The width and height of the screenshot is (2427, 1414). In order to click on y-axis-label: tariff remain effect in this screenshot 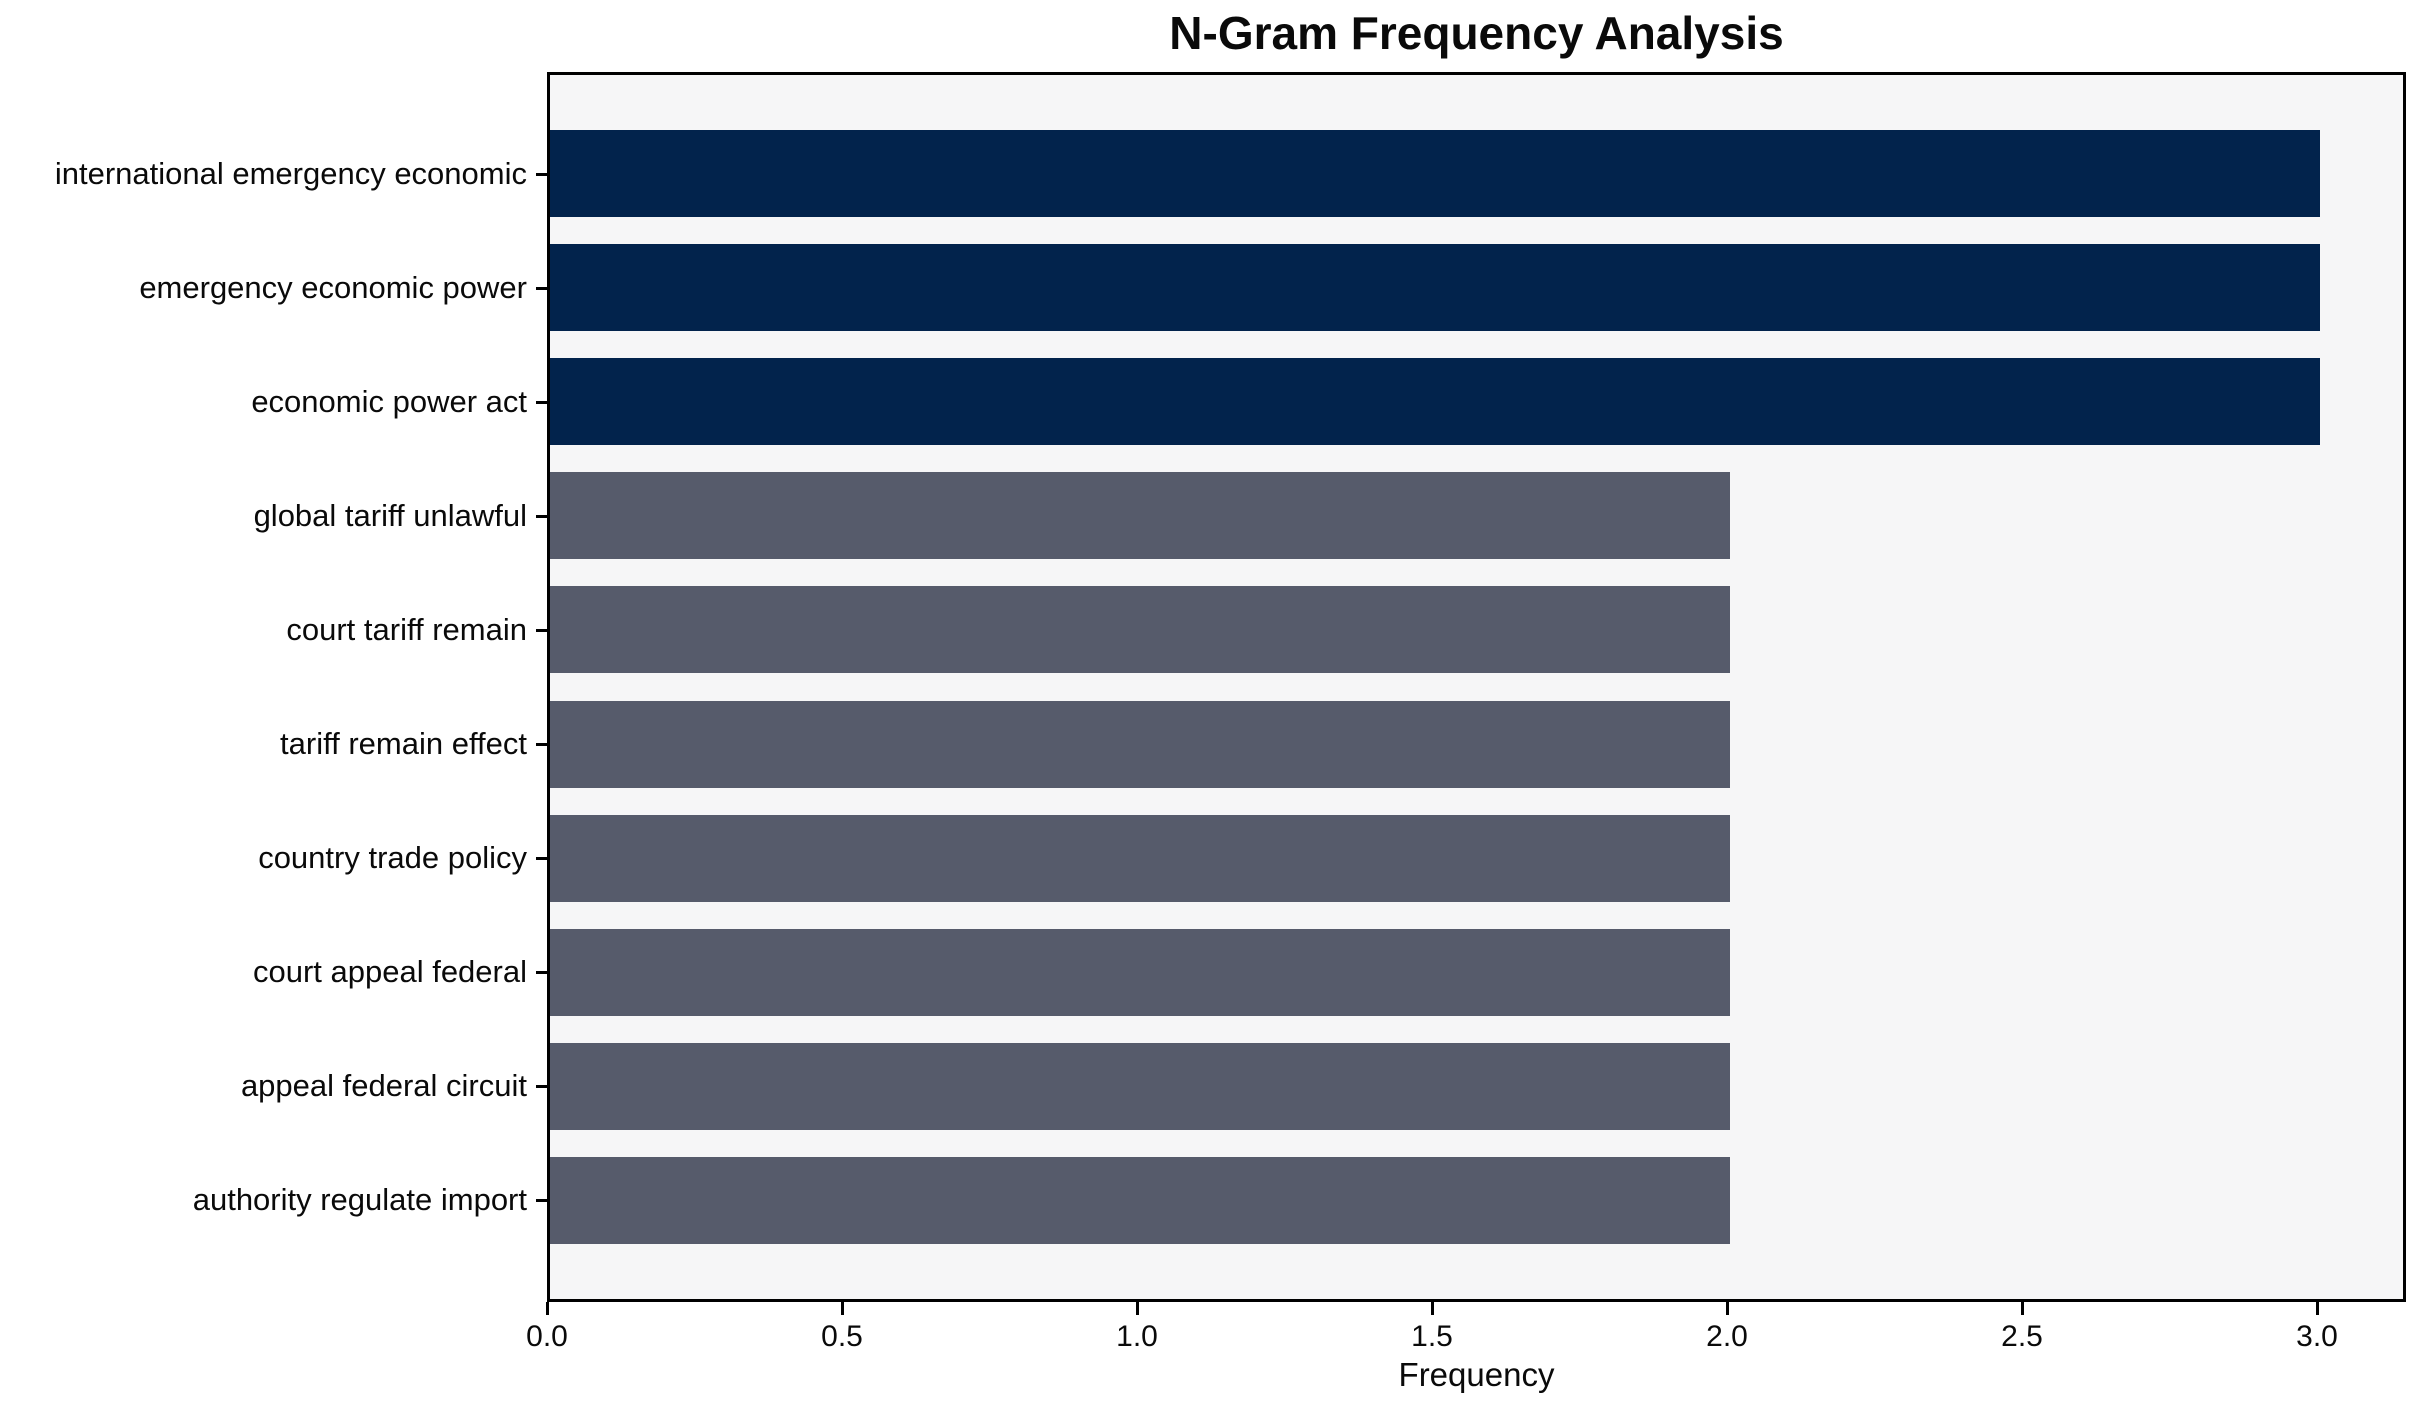, I will do `click(403, 743)`.